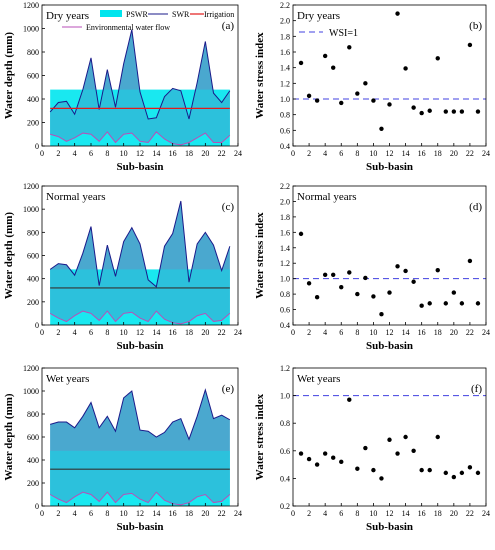 Image resolution: width=495 pixels, height=550 pixels. What do you see at coordinates (285, 186) in the screenshot?
I see `y-tick-label: 2.2` at bounding box center [285, 186].